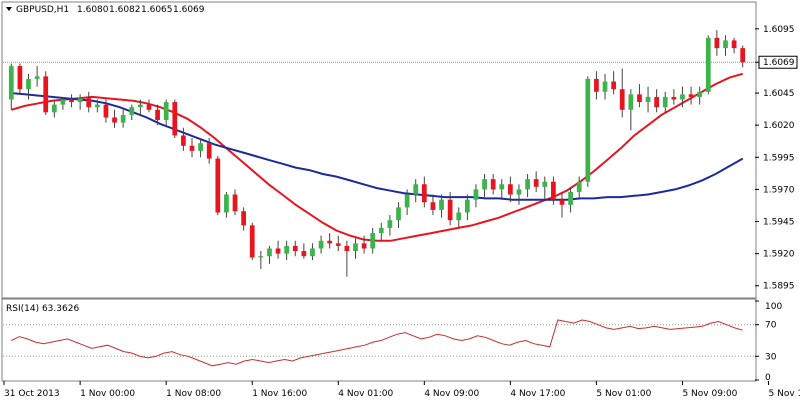 The height and width of the screenshot is (400, 800). Describe the element at coordinates (779, 158) in the screenshot. I see `price-tick-label: 1.5995` at that location.